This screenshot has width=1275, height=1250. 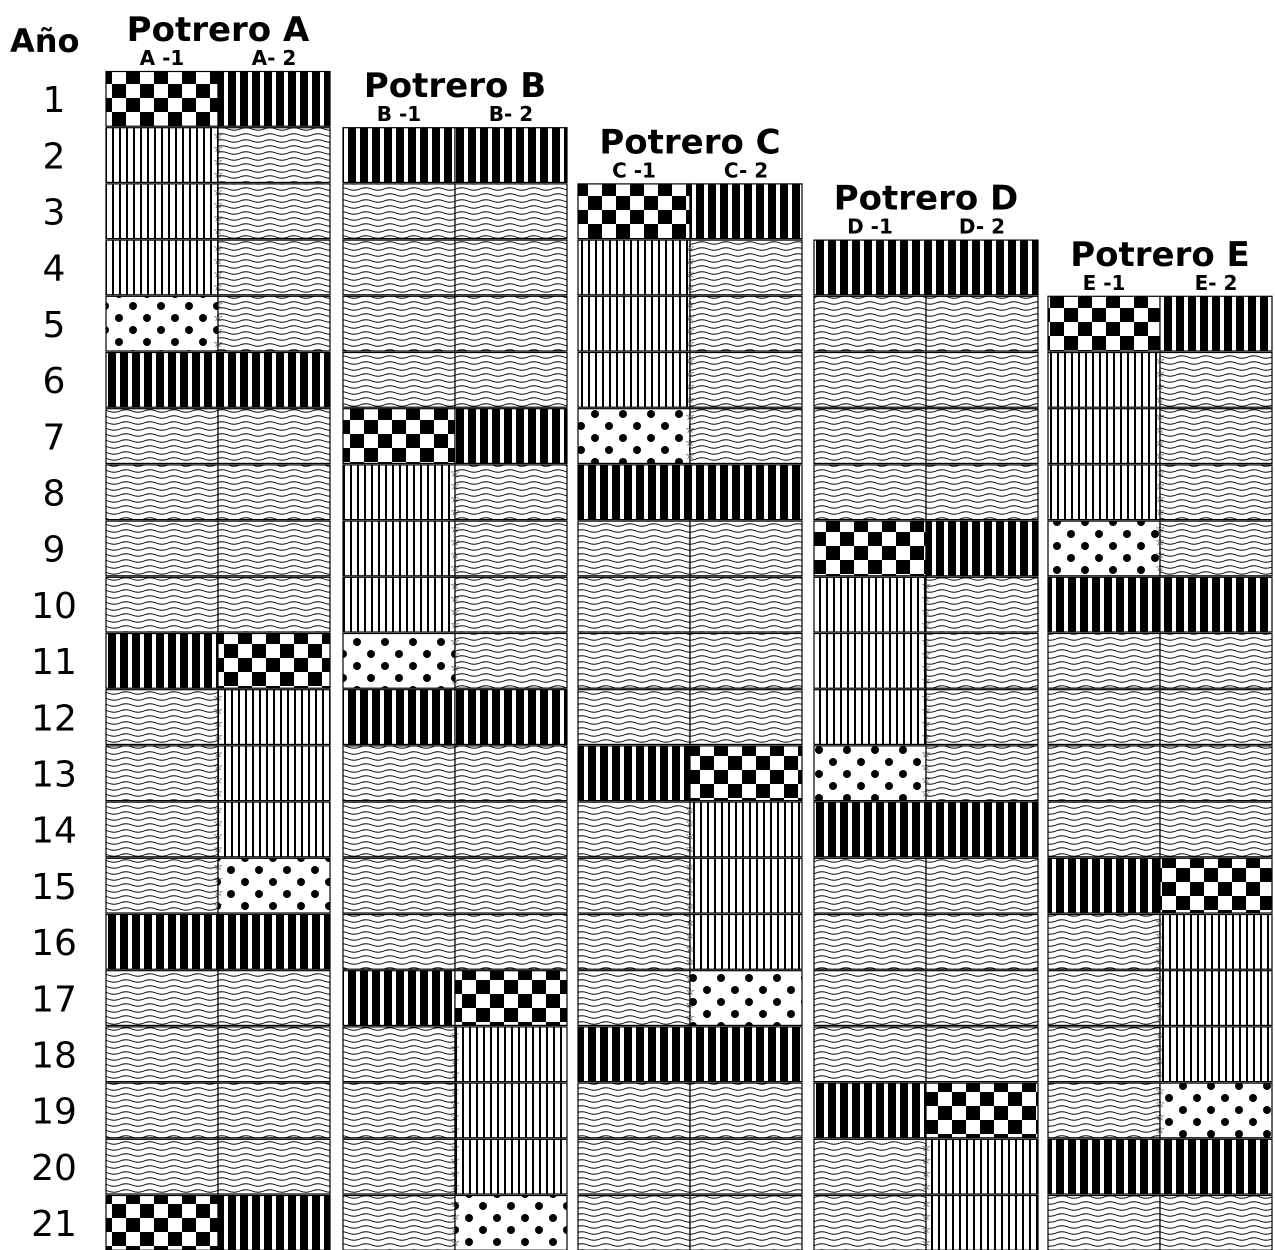 What do you see at coordinates (54, 662) in the screenshot?
I see `year-label: 11` at bounding box center [54, 662].